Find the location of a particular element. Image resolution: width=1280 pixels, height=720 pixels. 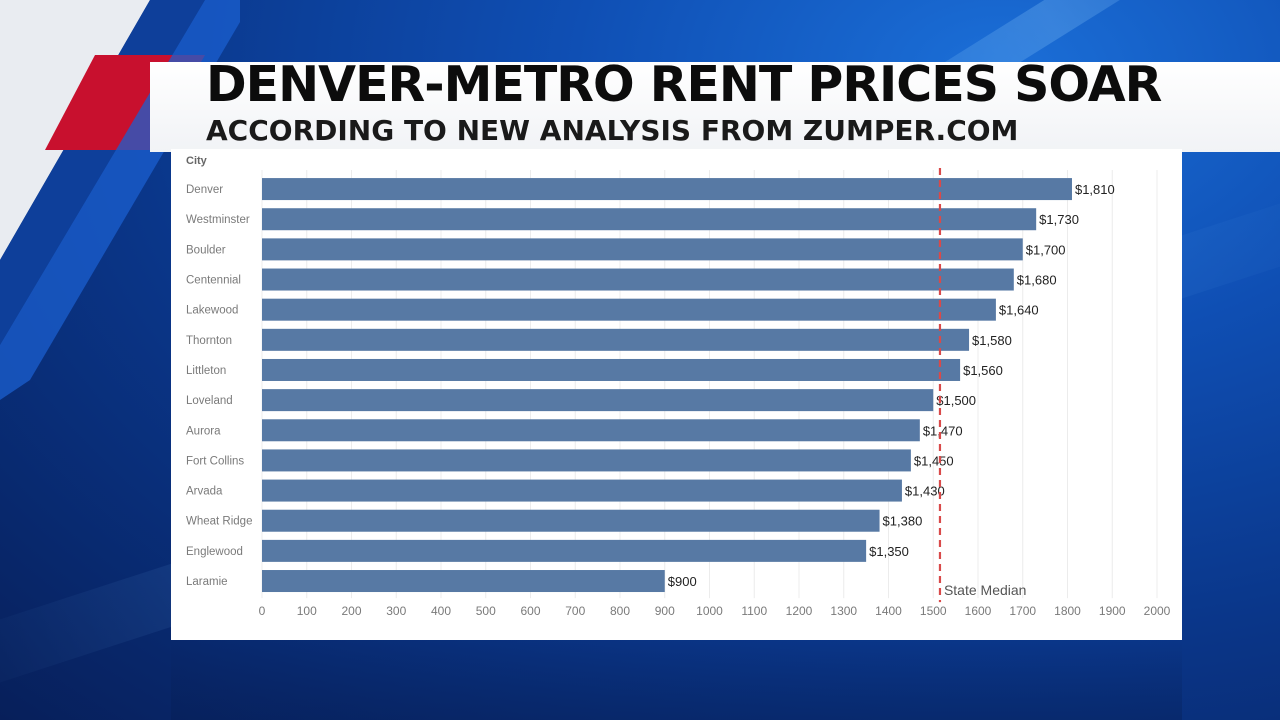

x-tick-label: 1500 is located at coordinates (933, 611).